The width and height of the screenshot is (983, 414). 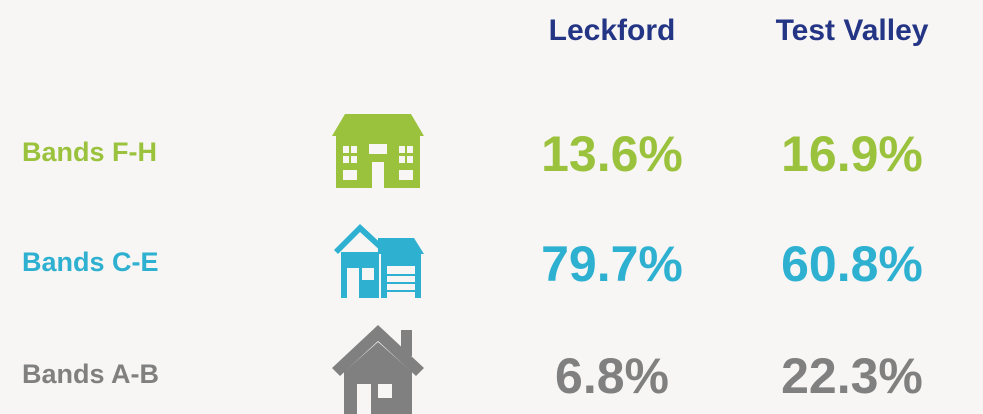 What do you see at coordinates (852, 30) in the screenshot?
I see `column-header: Test Valley` at bounding box center [852, 30].